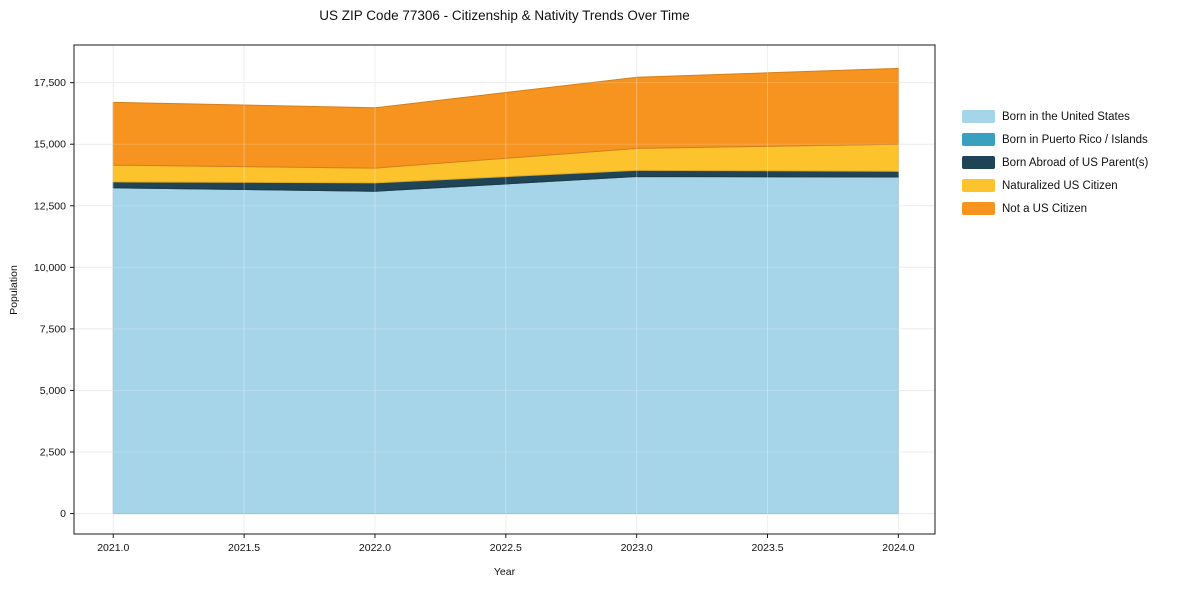 This screenshot has width=1189, height=590. Describe the element at coordinates (1075, 139) in the screenshot. I see `legend-label: Born in Puerto Rico / Islands` at that location.